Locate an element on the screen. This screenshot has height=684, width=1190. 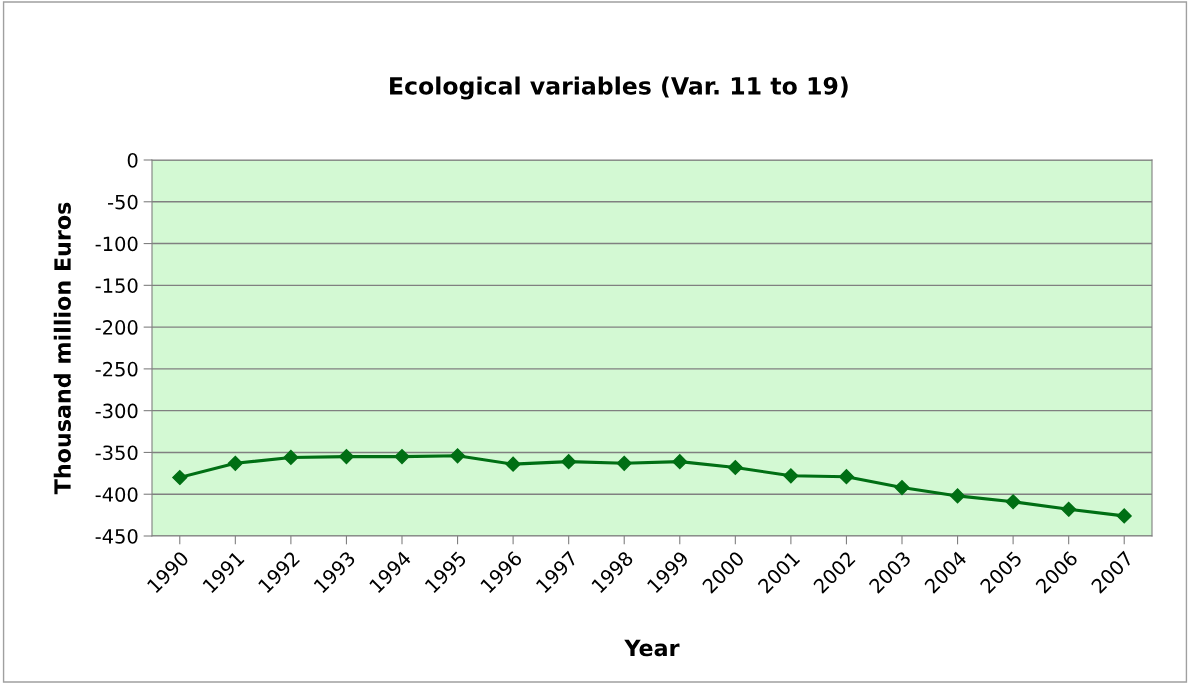
y-tick-label: -350 is located at coordinates (116, 453).